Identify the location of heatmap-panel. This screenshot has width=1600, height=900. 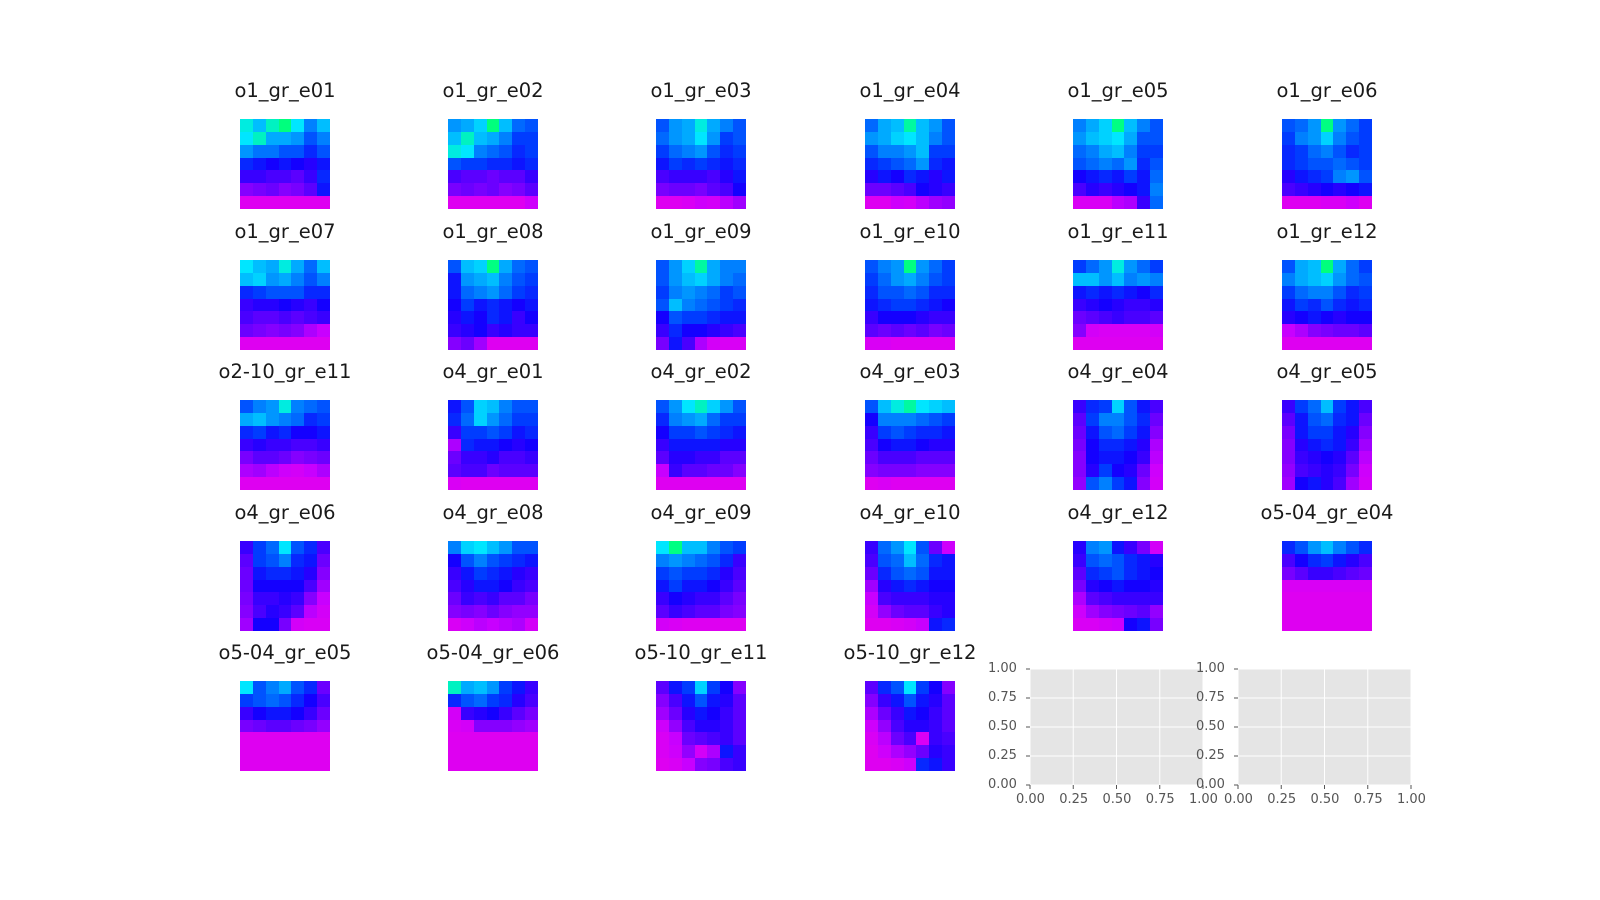
(701, 305).